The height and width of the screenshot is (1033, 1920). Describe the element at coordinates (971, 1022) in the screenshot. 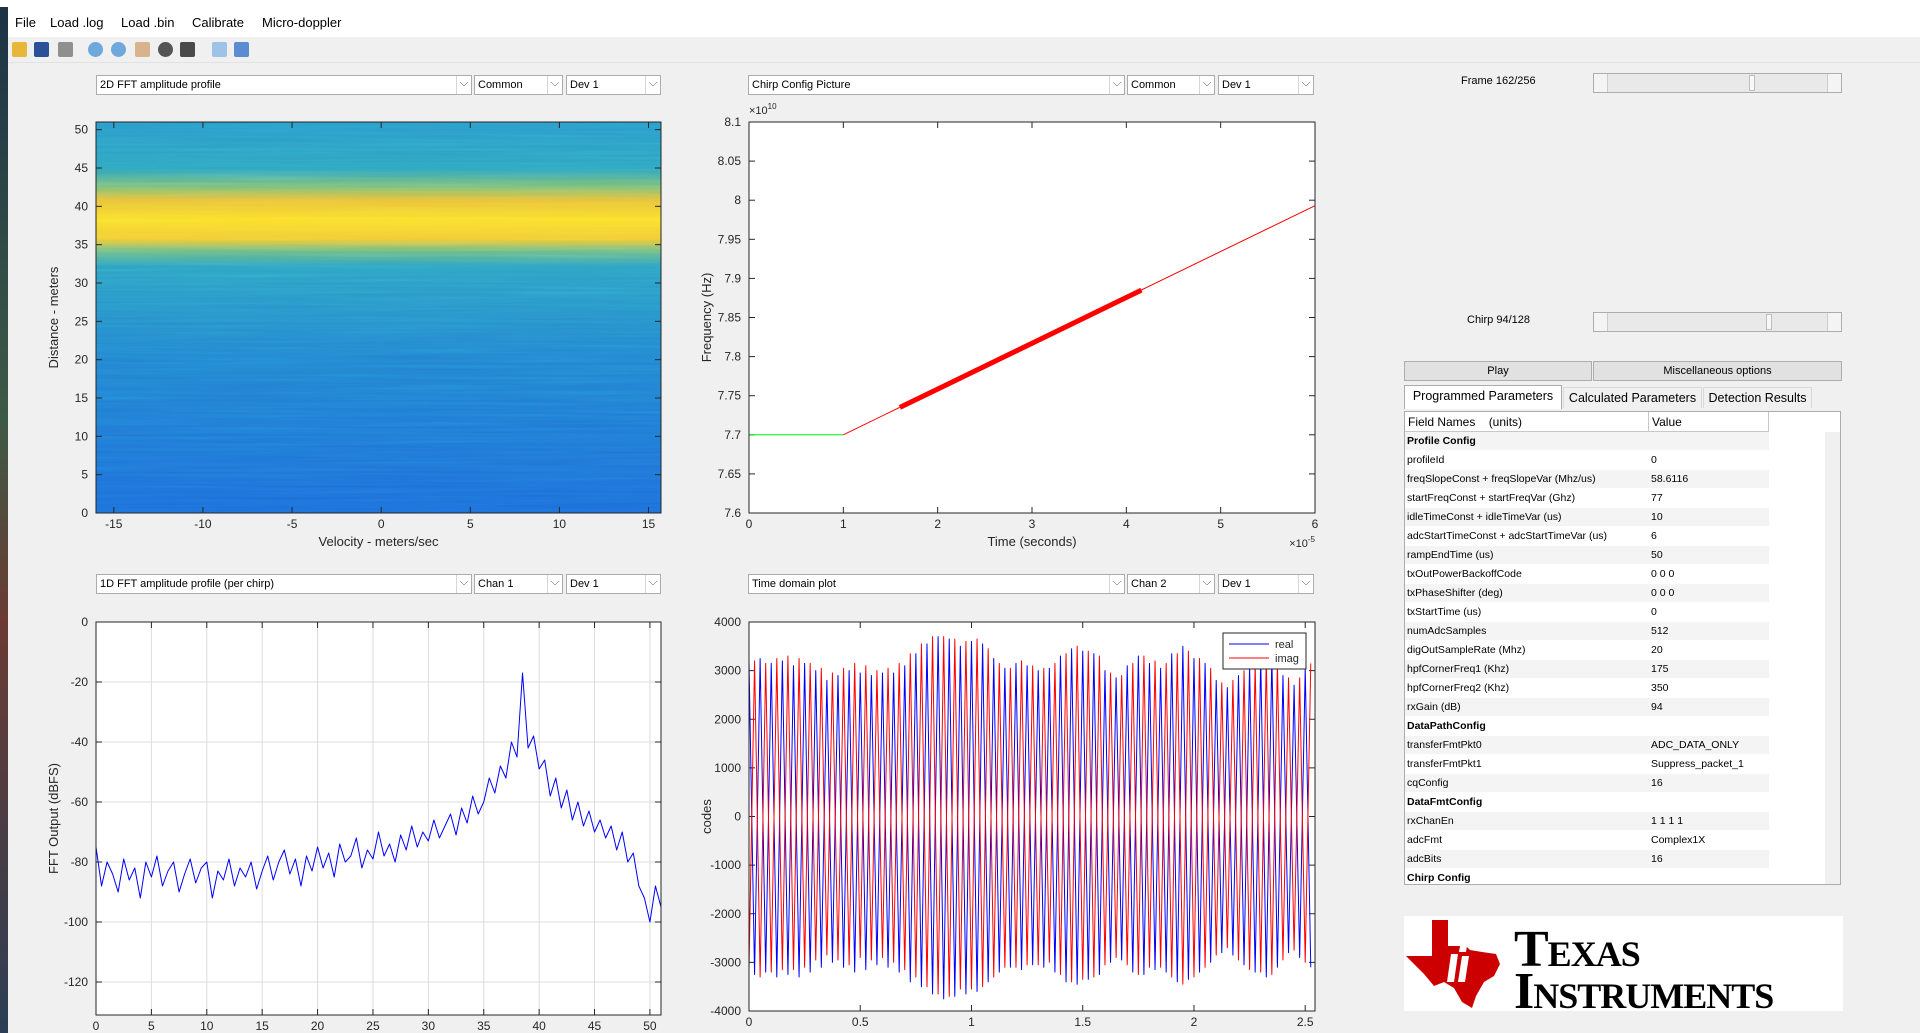

I see `x-tick-label: 1` at that location.